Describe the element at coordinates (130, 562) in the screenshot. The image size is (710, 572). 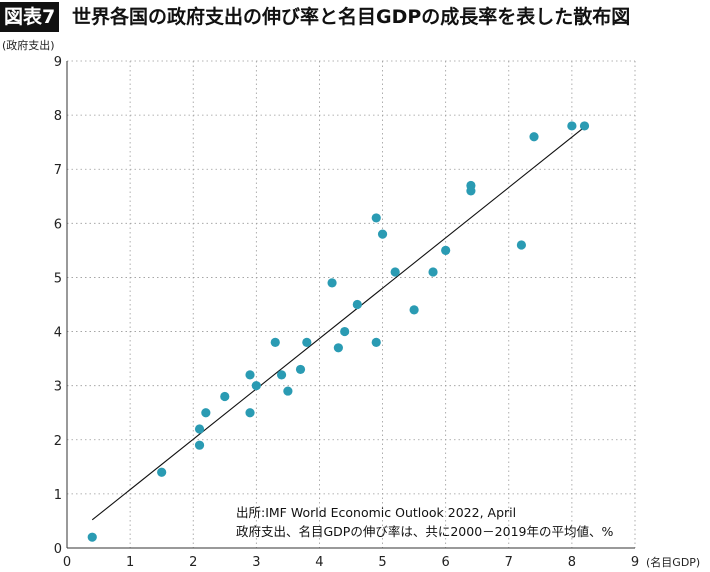
I see `x-tick-label: 1` at that location.